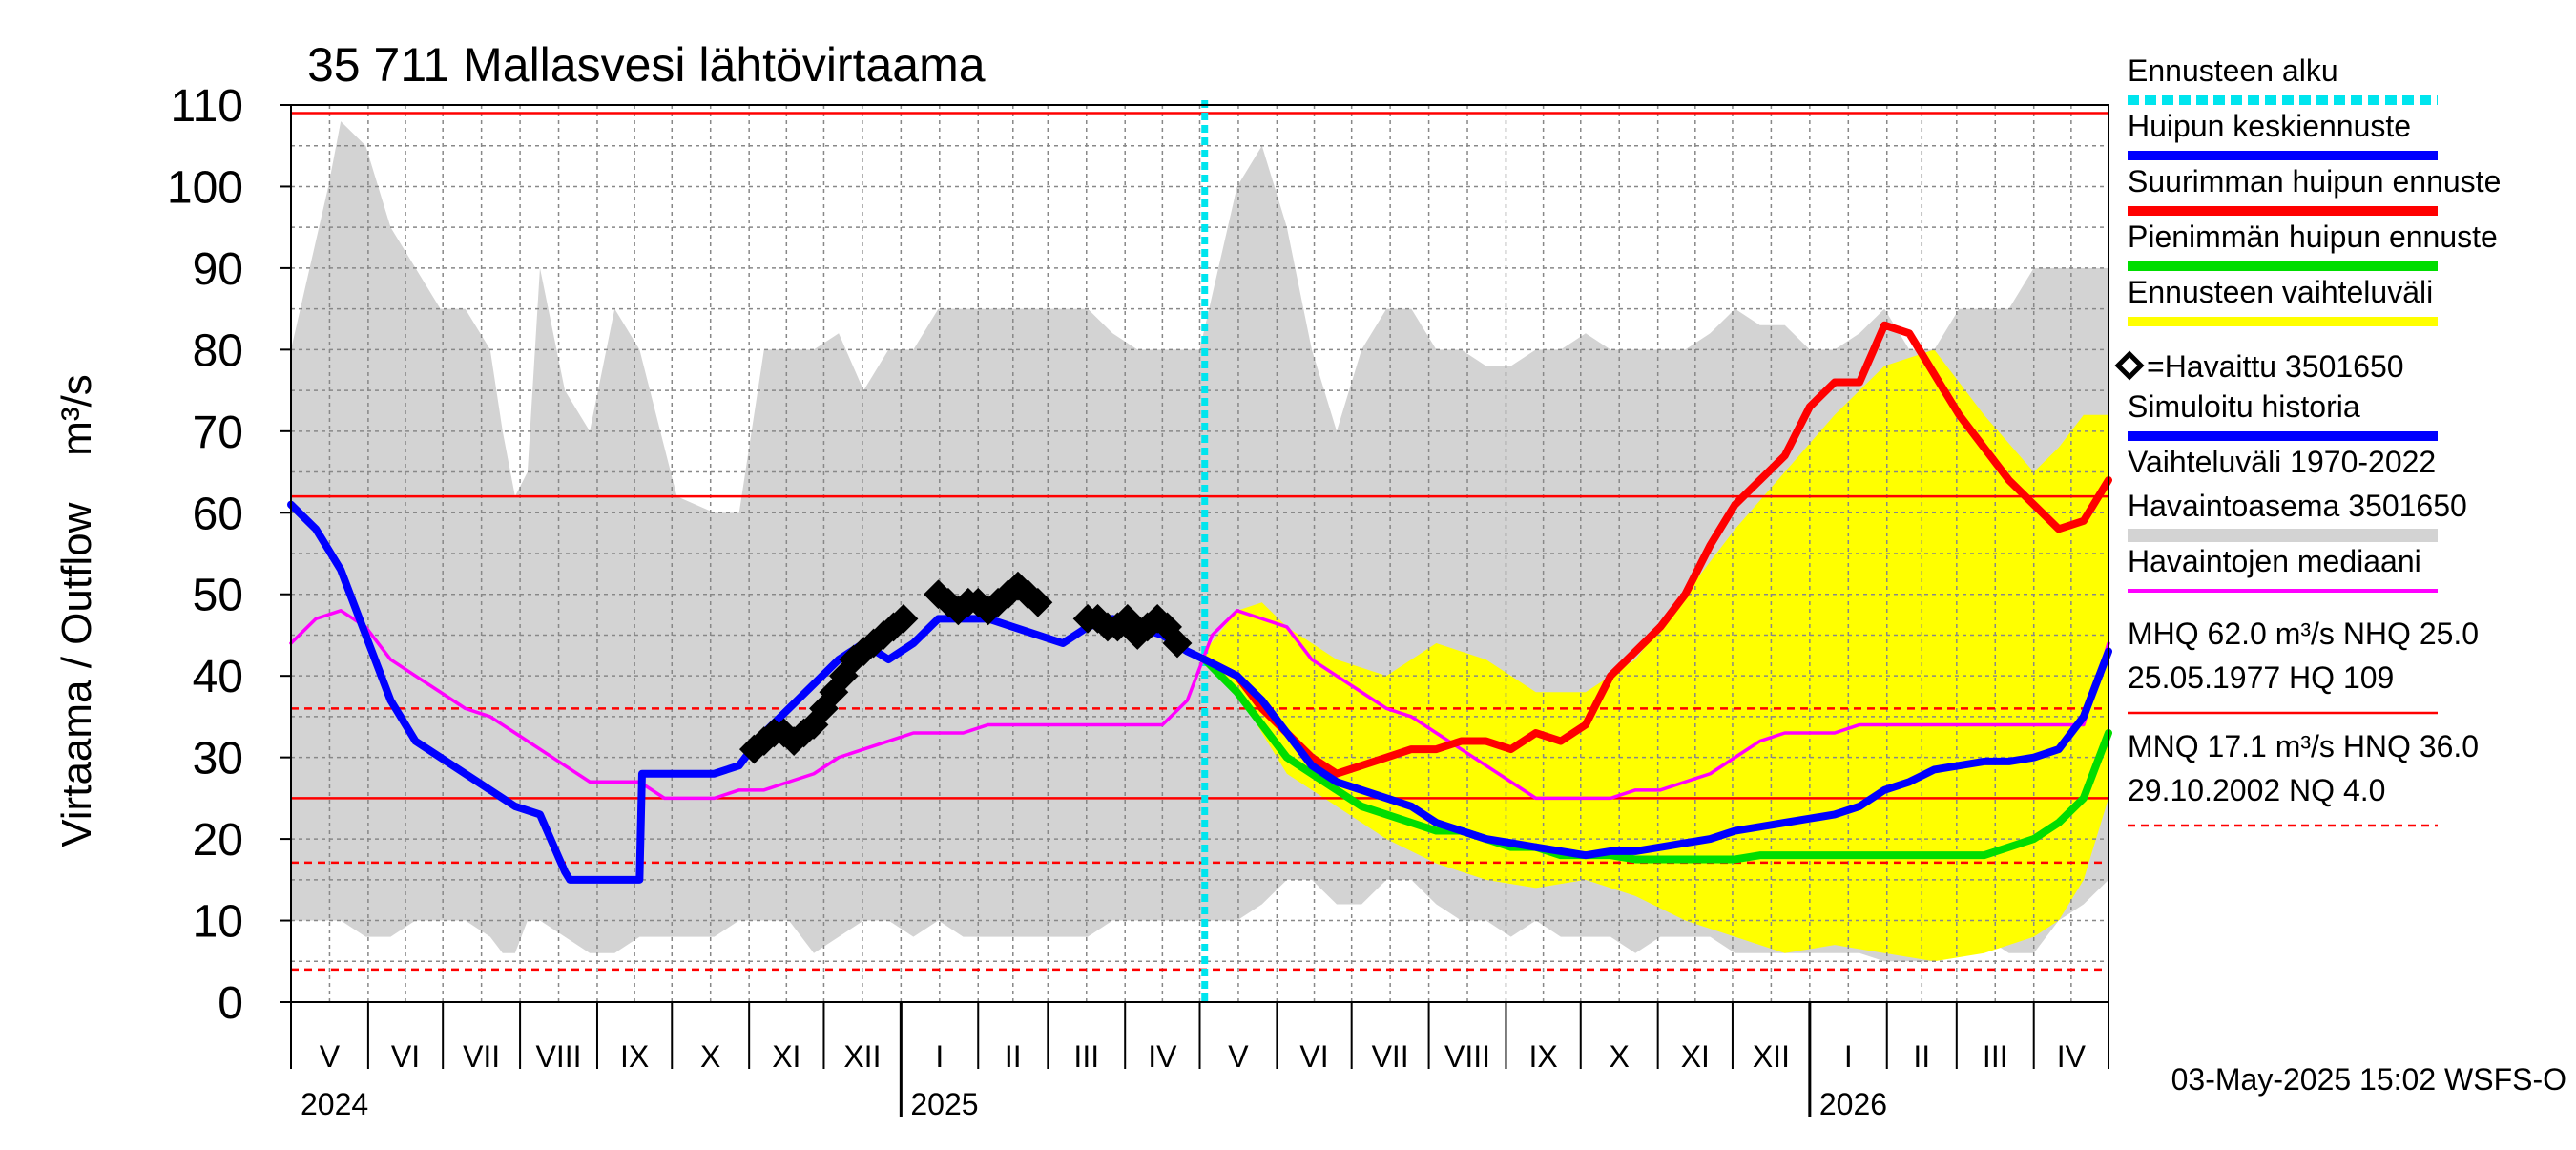  Describe the element at coordinates (965, 667) in the screenshot. I see `observed-markers-layer` at that location.